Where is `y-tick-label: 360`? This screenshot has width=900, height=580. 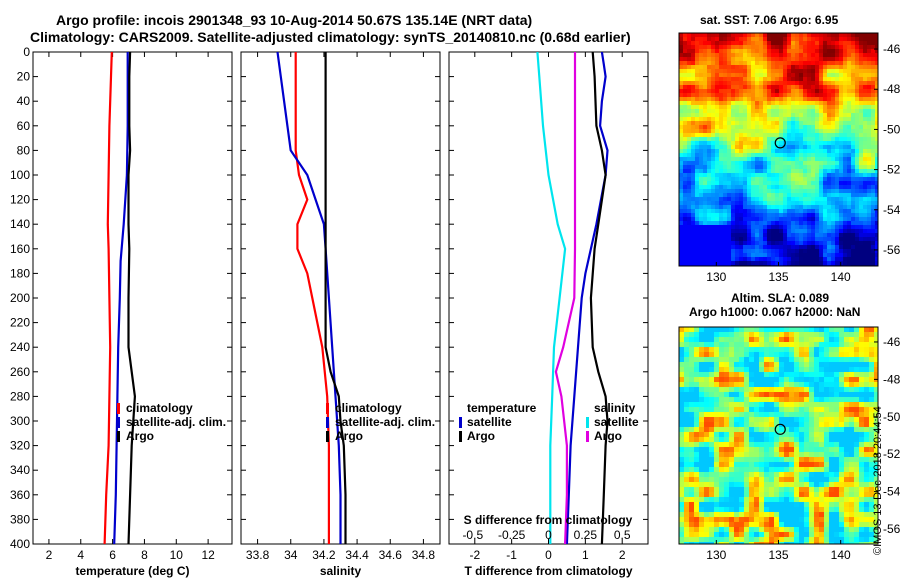 y-tick-label: 360 is located at coordinates (20, 495).